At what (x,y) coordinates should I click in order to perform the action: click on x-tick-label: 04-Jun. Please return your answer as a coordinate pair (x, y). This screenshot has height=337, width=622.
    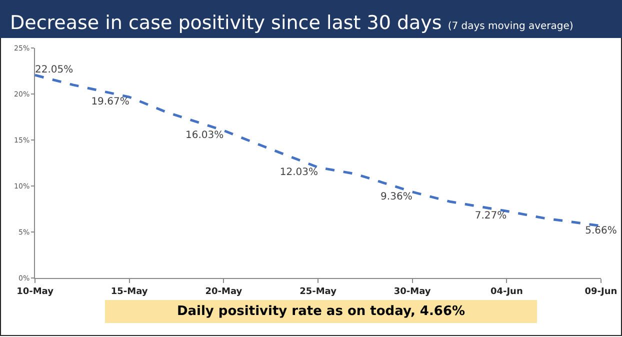
    Looking at the image, I should click on (506, 291).